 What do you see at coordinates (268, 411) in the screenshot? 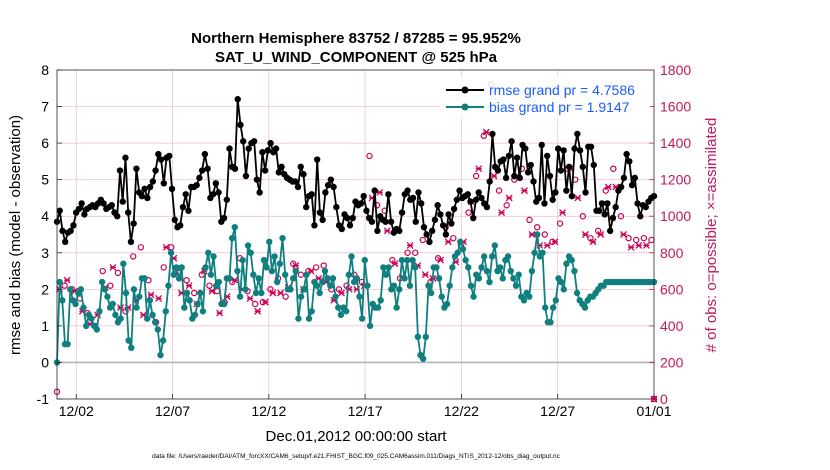
I see `x-tick-label: 12/12` at bounding box center [268, 411].